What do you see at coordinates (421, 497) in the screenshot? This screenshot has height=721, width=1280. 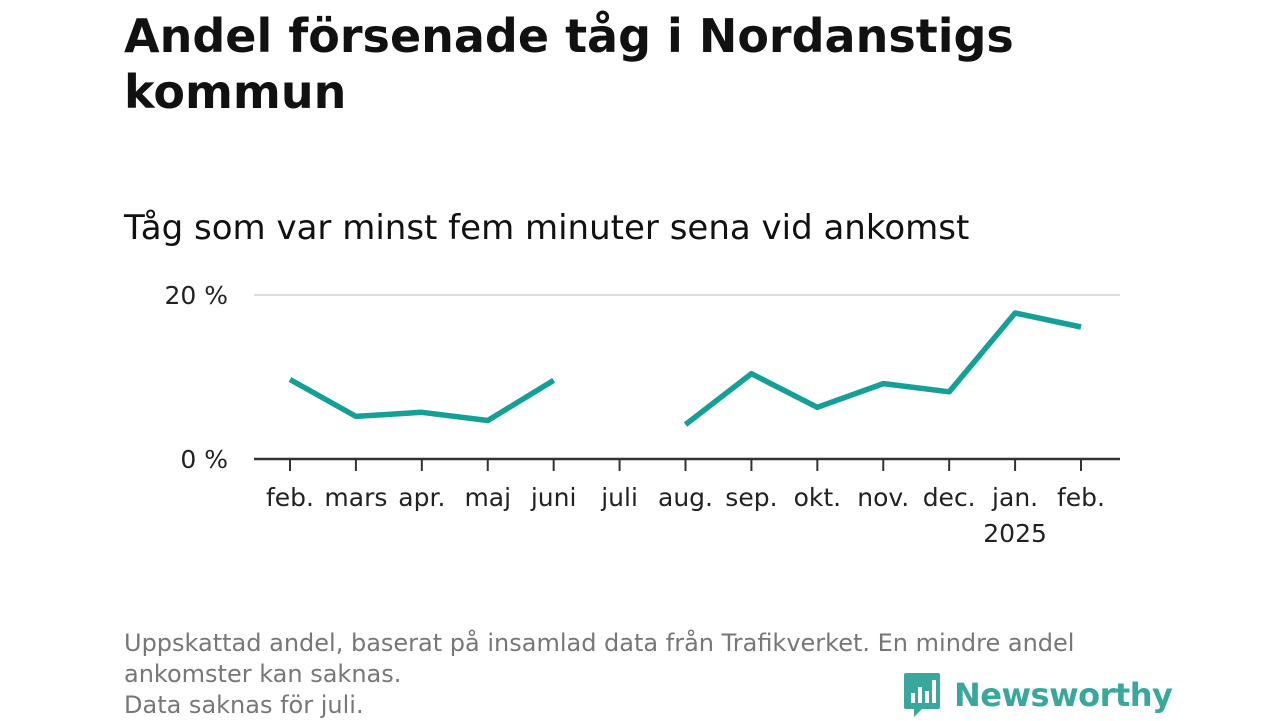 I see `x-tick-label: apr.` at bounding box center [421, 497].